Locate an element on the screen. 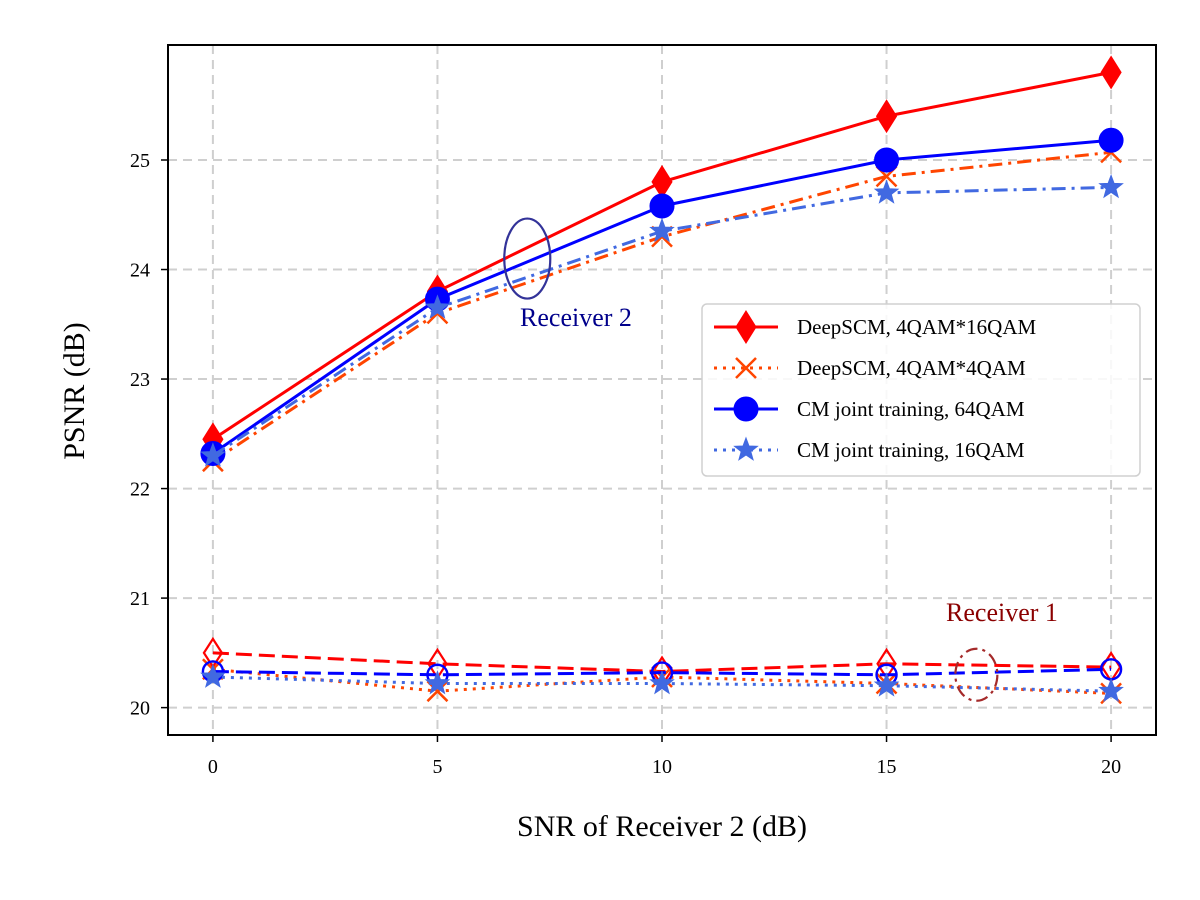 The width and height of the screenshot is (1200, 900). series-line is located at coordinates (662, 684).